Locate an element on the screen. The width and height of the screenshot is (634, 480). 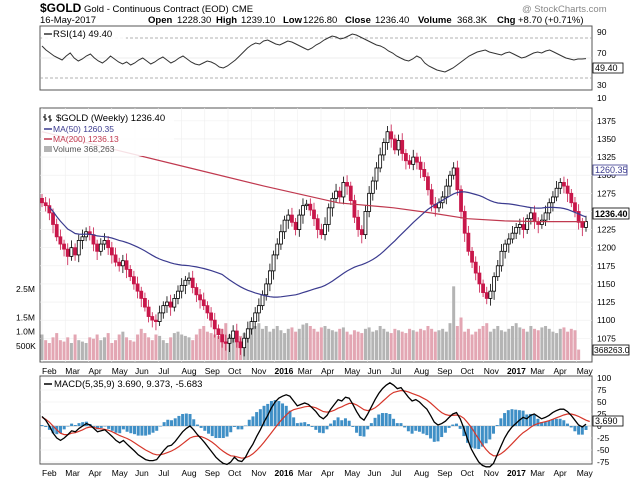
chart-symbol: $GOLD is located at coordinates (61, 8).